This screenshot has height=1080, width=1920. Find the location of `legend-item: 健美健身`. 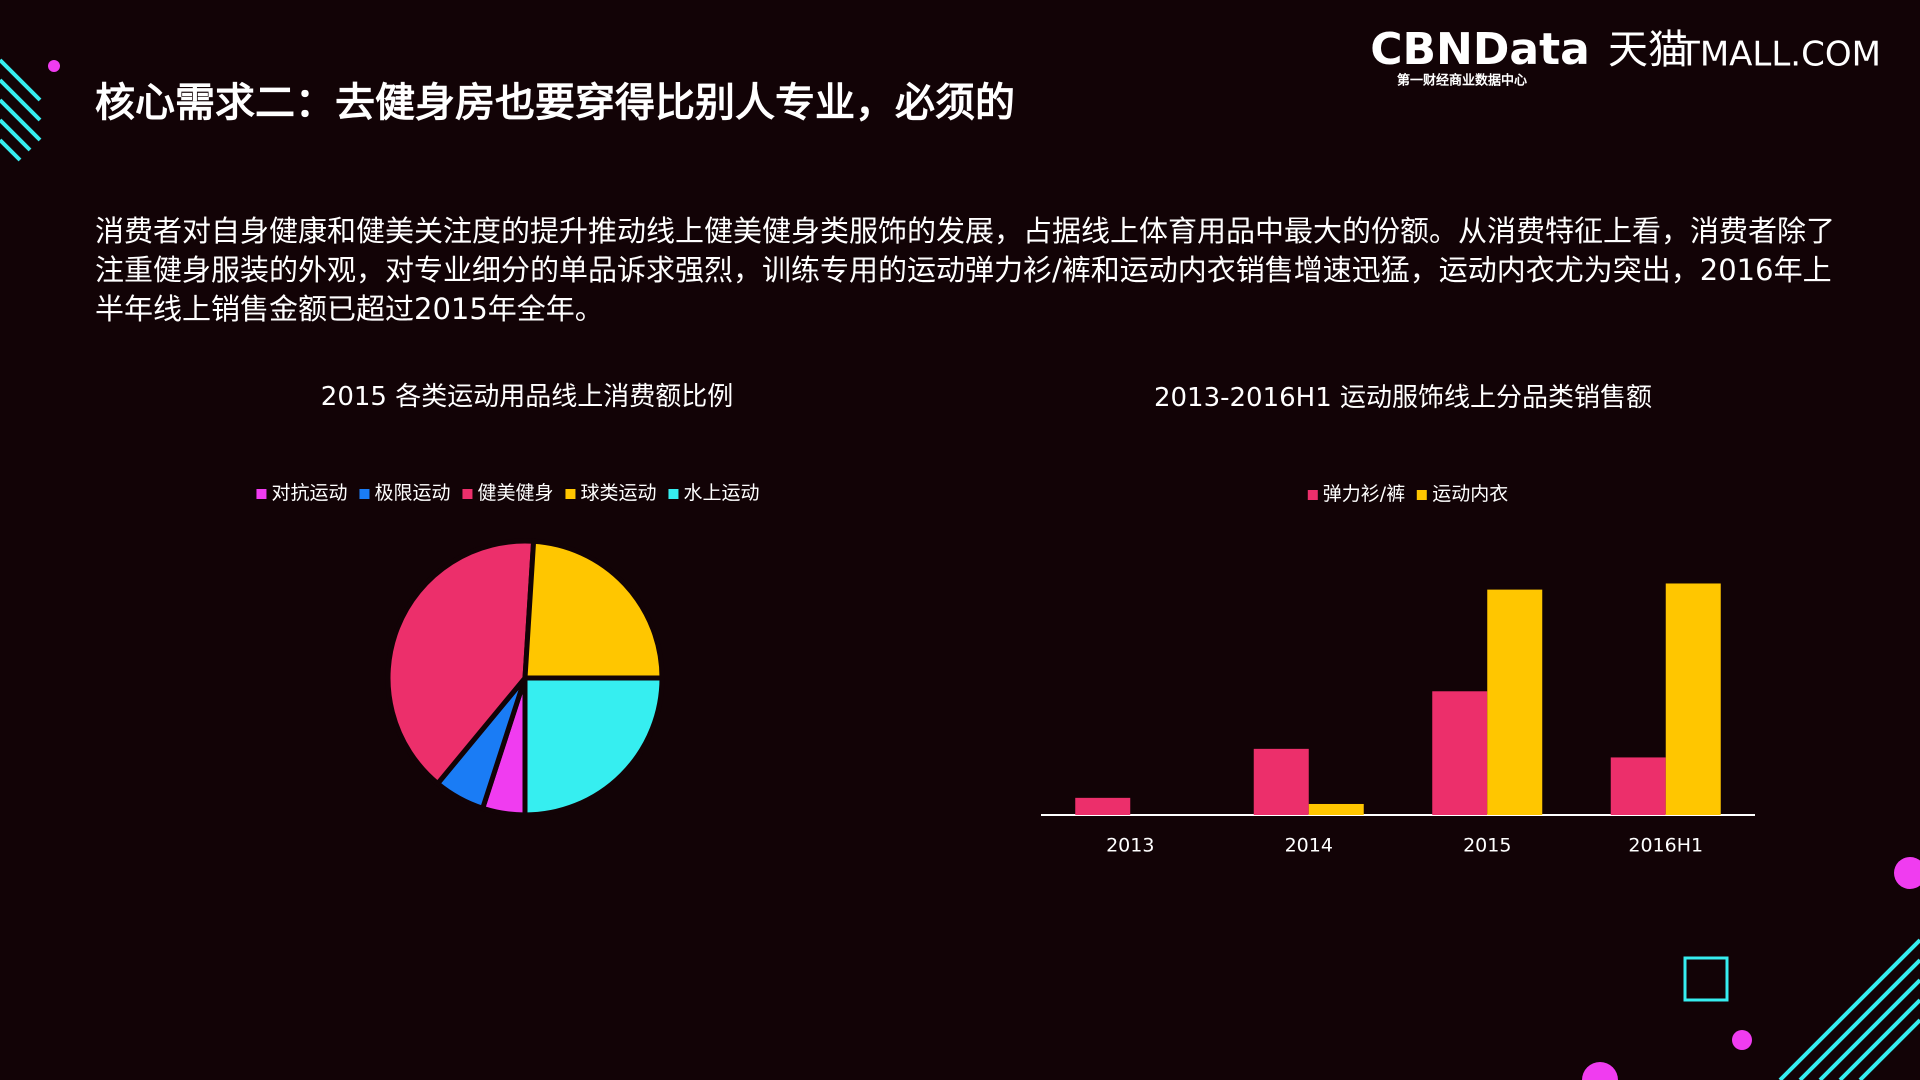

legend-item: 健美健身 is located at coordinates (508, 491).